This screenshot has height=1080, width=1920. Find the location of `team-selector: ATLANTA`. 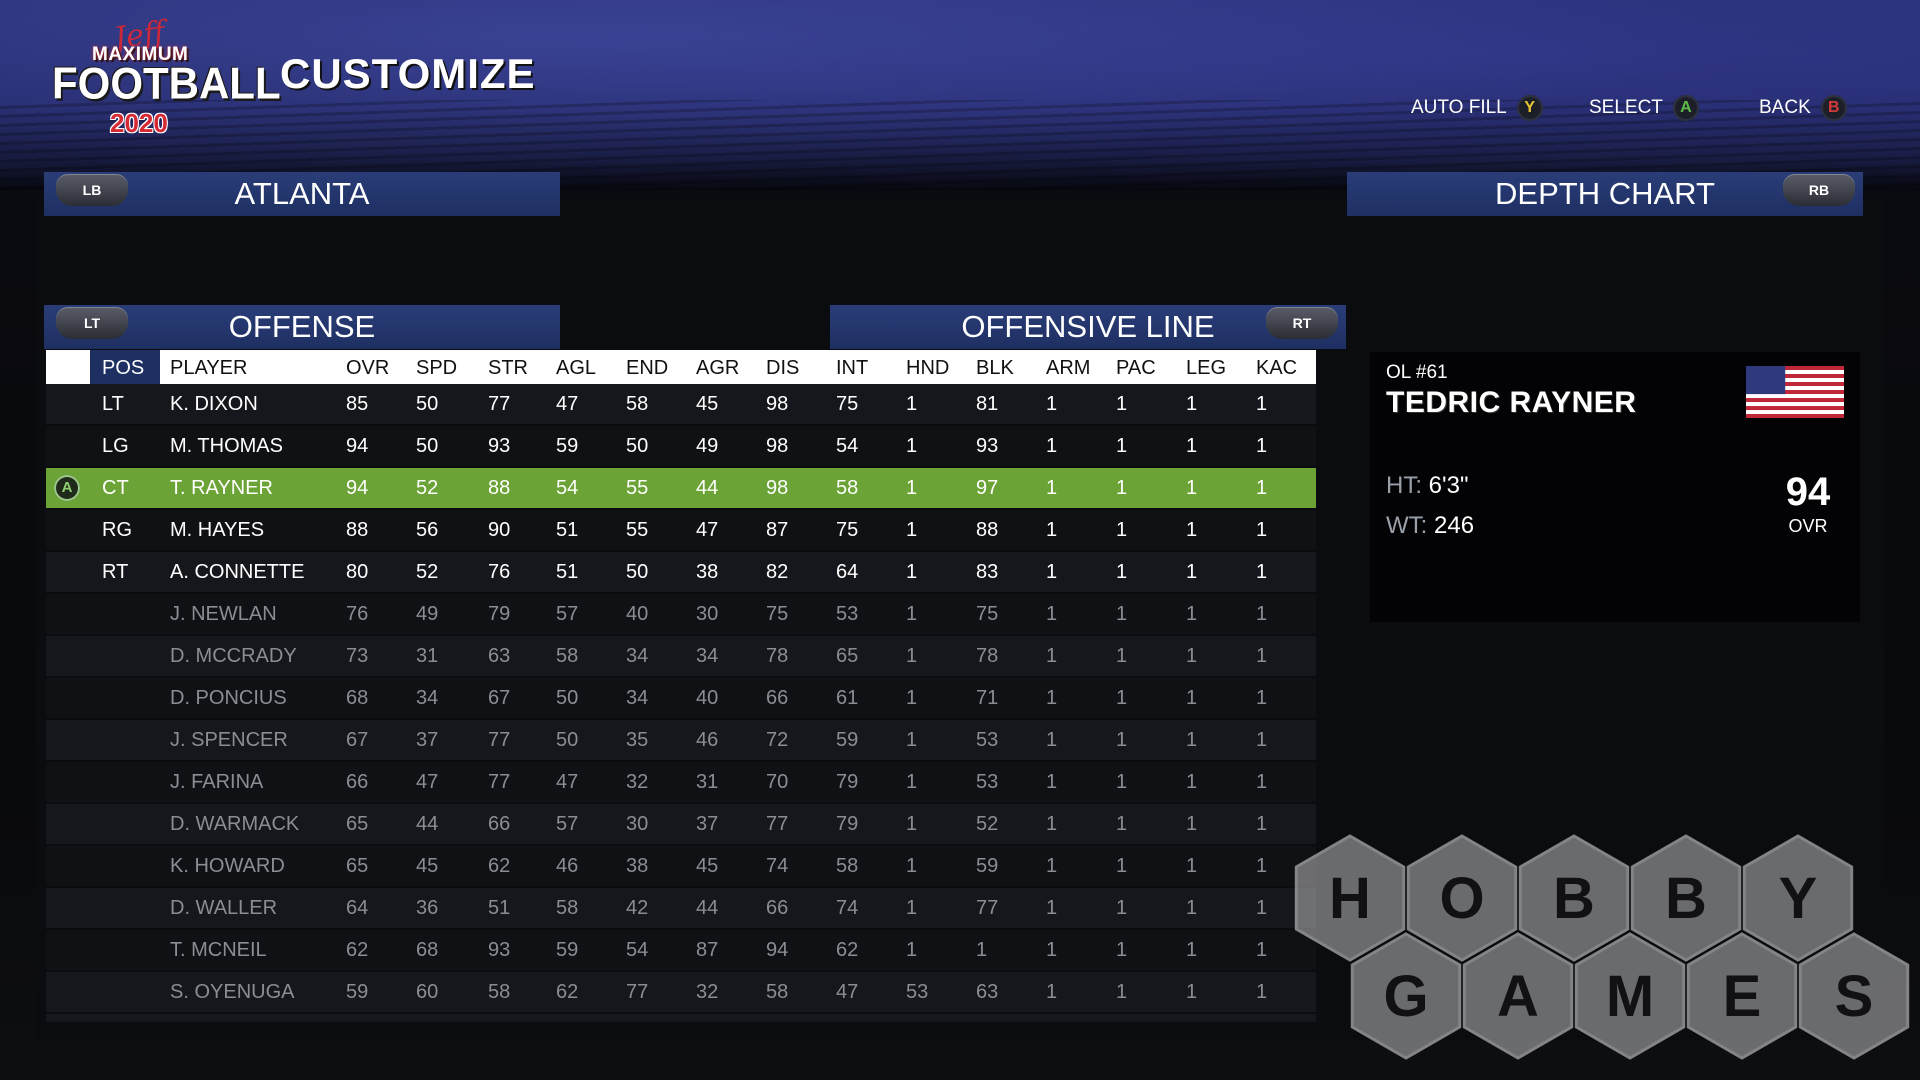

team-selector: ATLANTA is located at coordinates (302, 194).